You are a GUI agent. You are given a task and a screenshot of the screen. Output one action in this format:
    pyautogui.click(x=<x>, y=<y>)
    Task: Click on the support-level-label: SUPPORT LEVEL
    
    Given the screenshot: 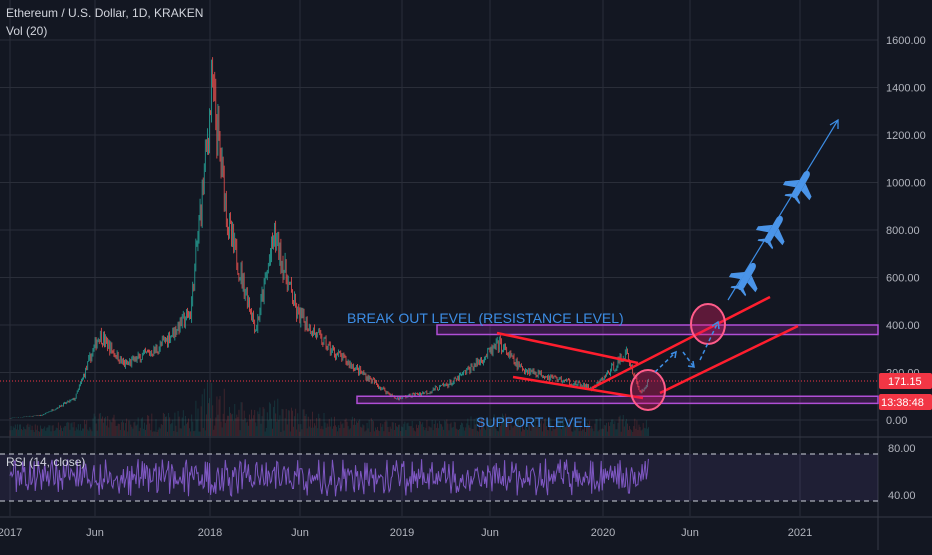 What is the action you would take?
    pyautogui.click(x=533, y=422)
    